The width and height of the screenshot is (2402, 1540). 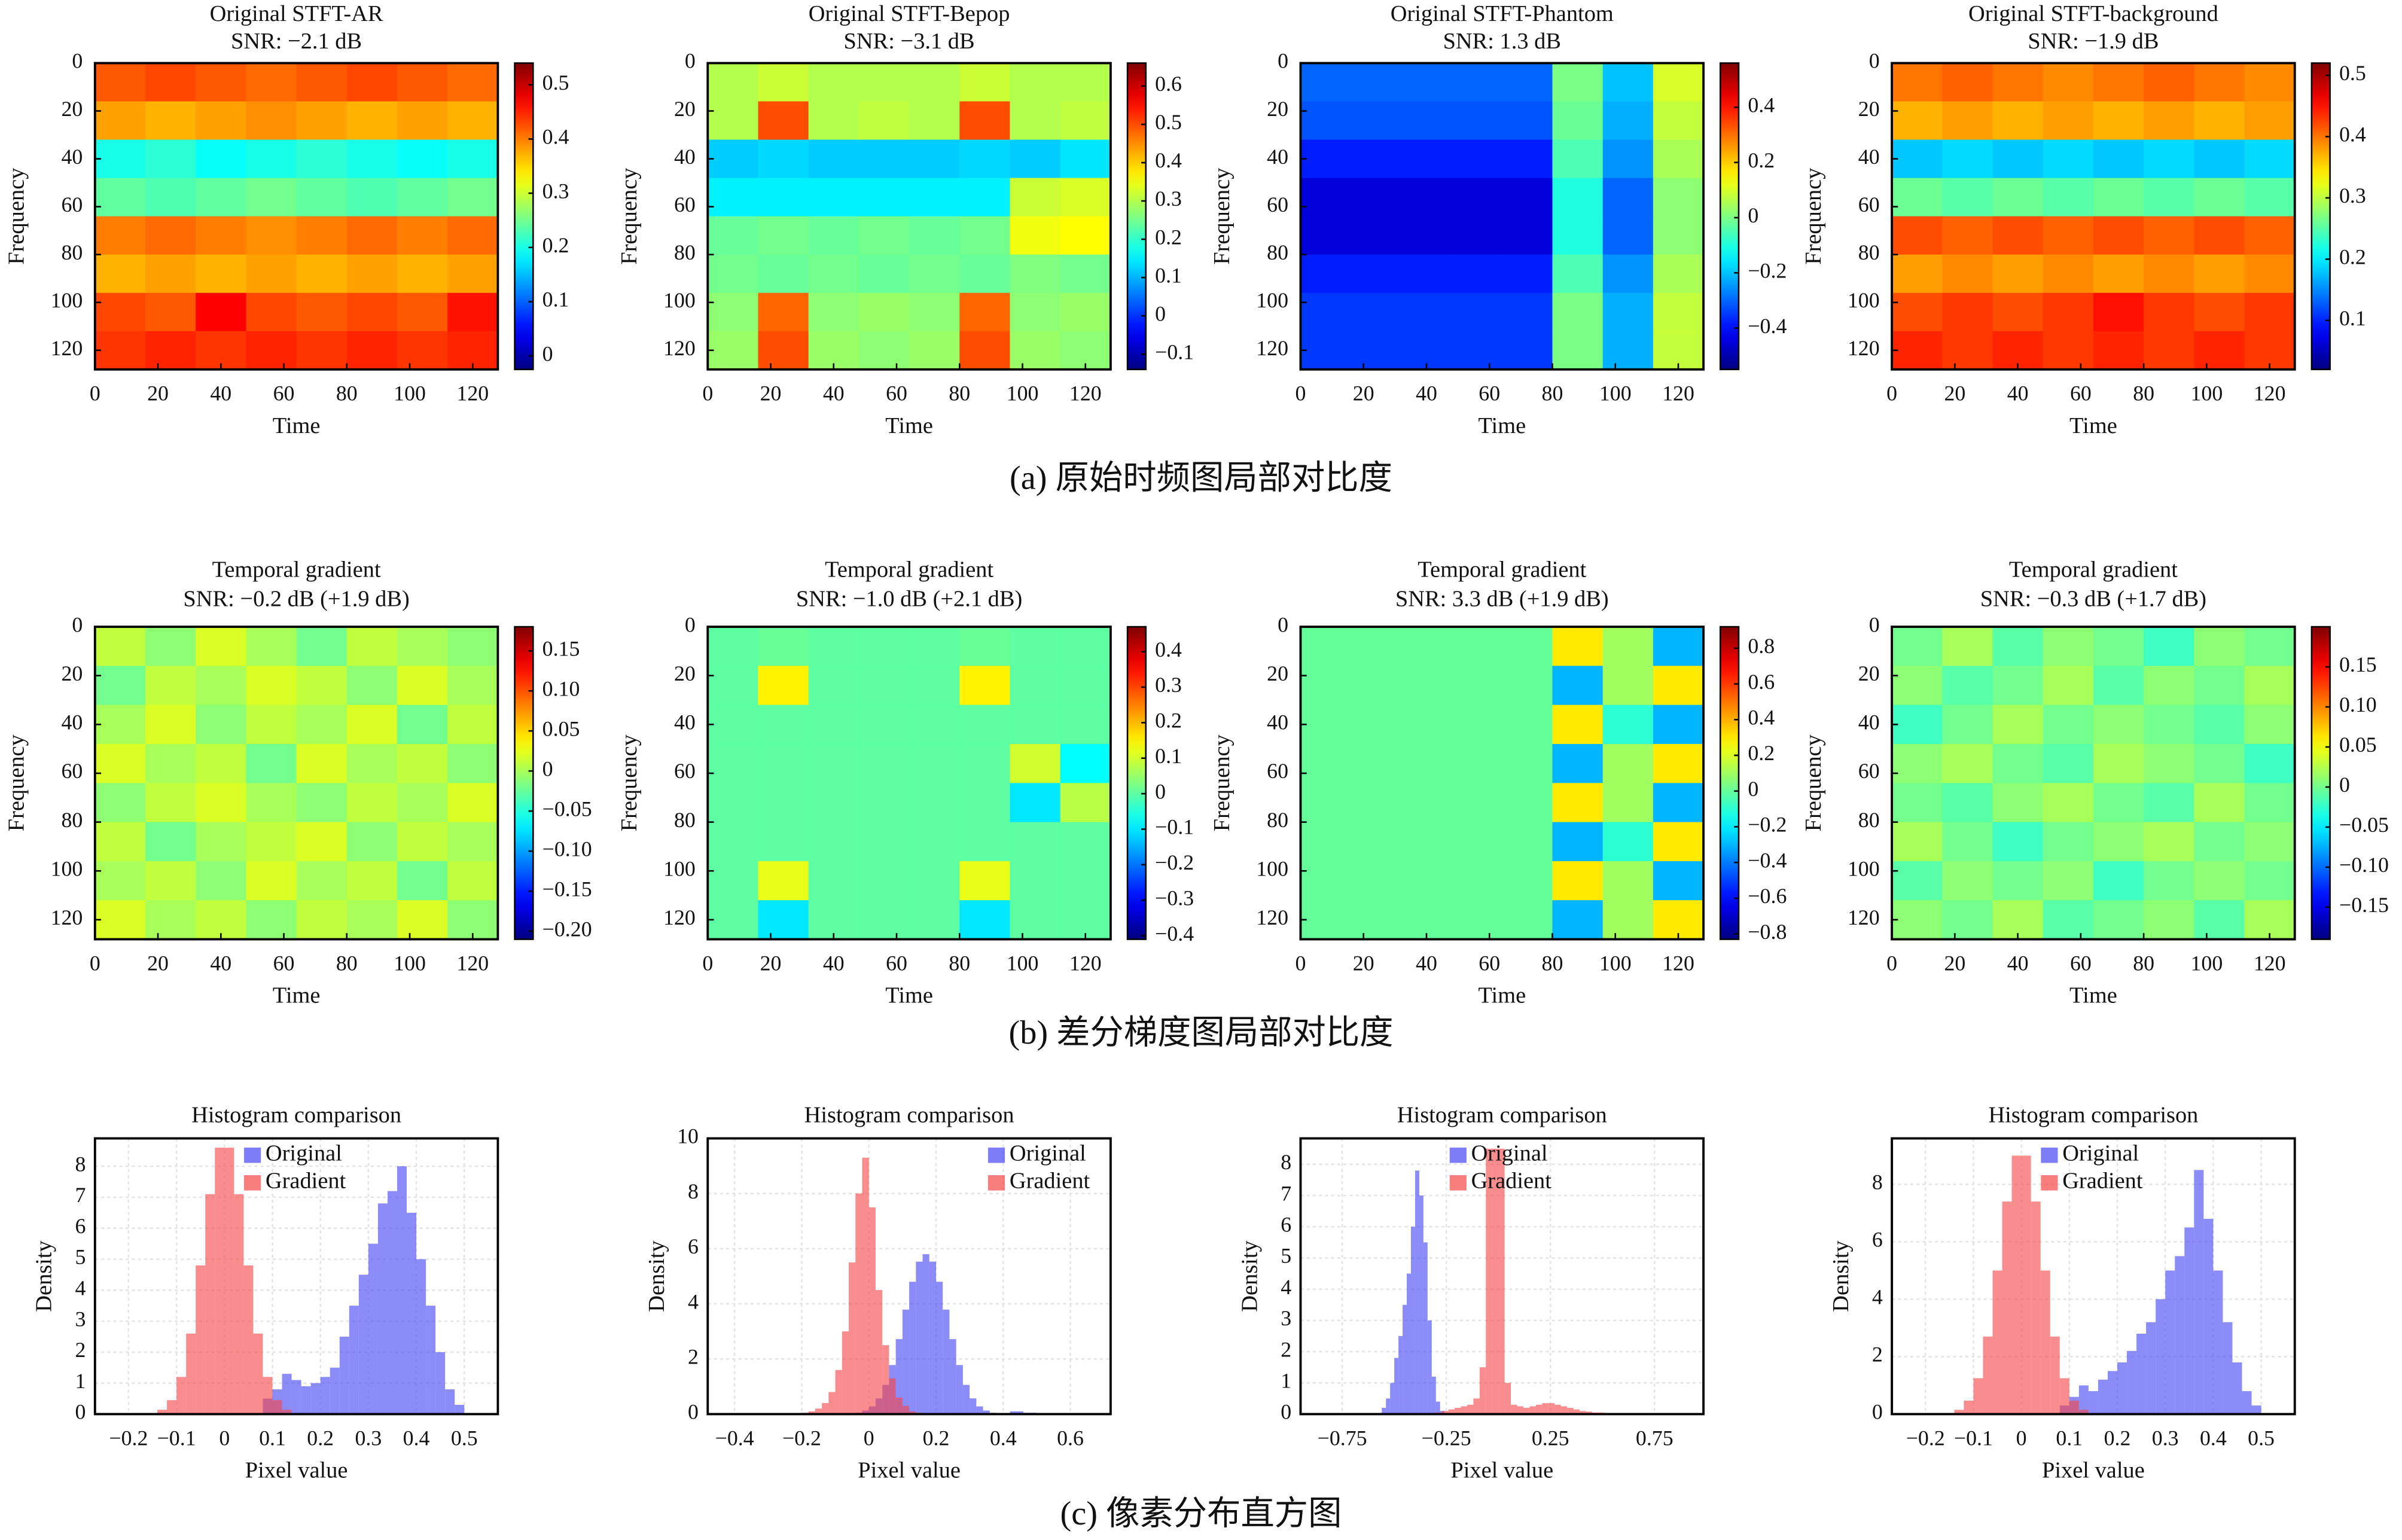 I want to click on chart-title: Histogram comparison, so click(x=2093, y=1114).